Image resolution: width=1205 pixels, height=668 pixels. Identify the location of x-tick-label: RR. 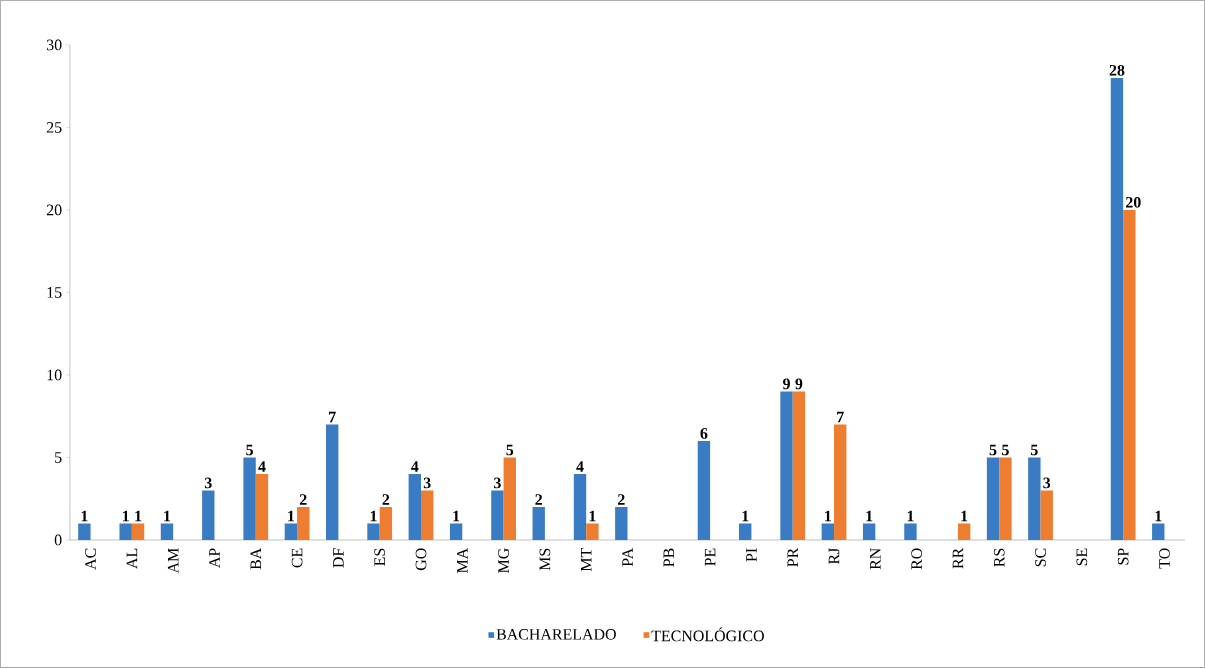
(958, 558).